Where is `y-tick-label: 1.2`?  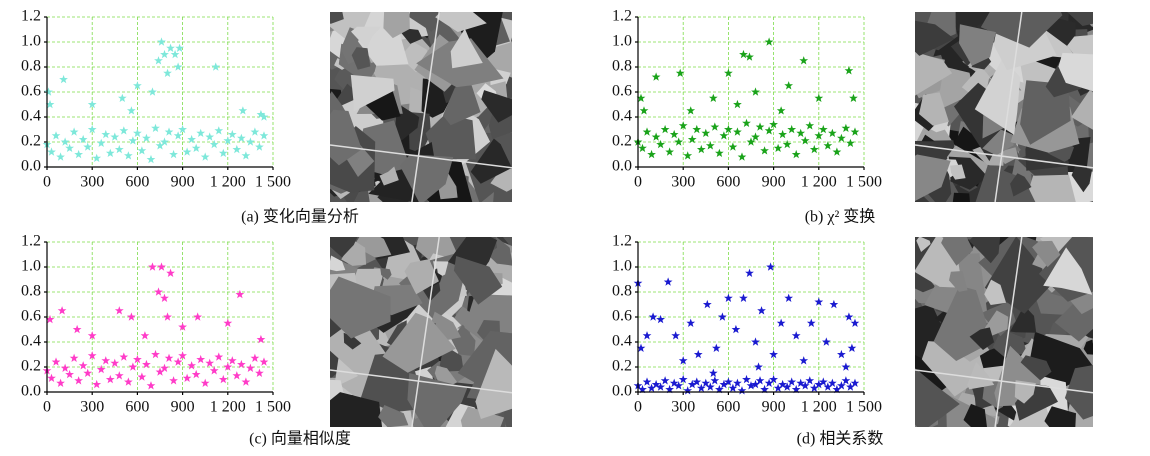
y-tick-label: 1.2 is located at coordinates (622, 16).